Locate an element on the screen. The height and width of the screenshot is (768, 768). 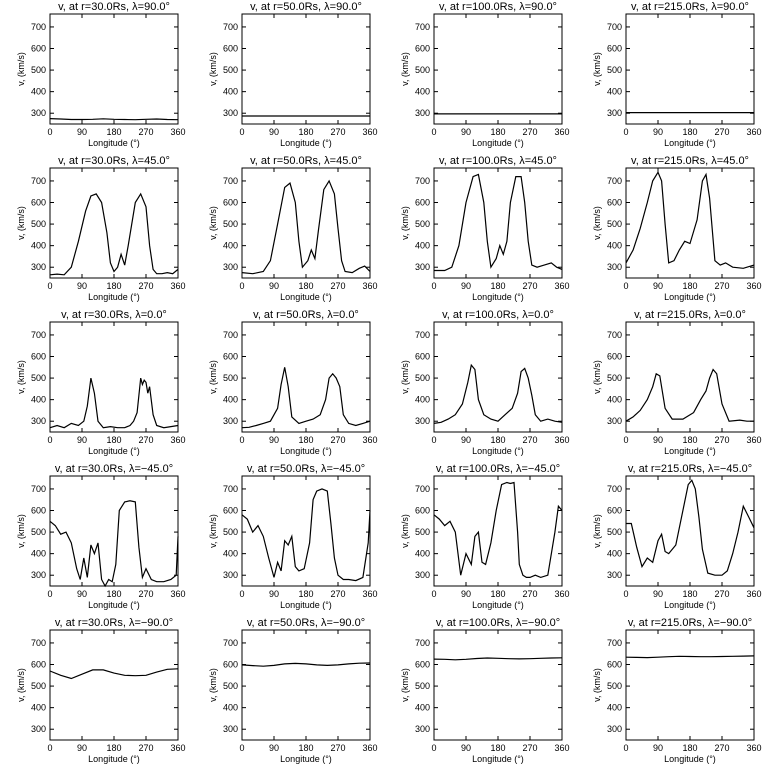
chart-title: v, at r=215.0Rs, λ=−45.0° is located at coordinates (690, 469).